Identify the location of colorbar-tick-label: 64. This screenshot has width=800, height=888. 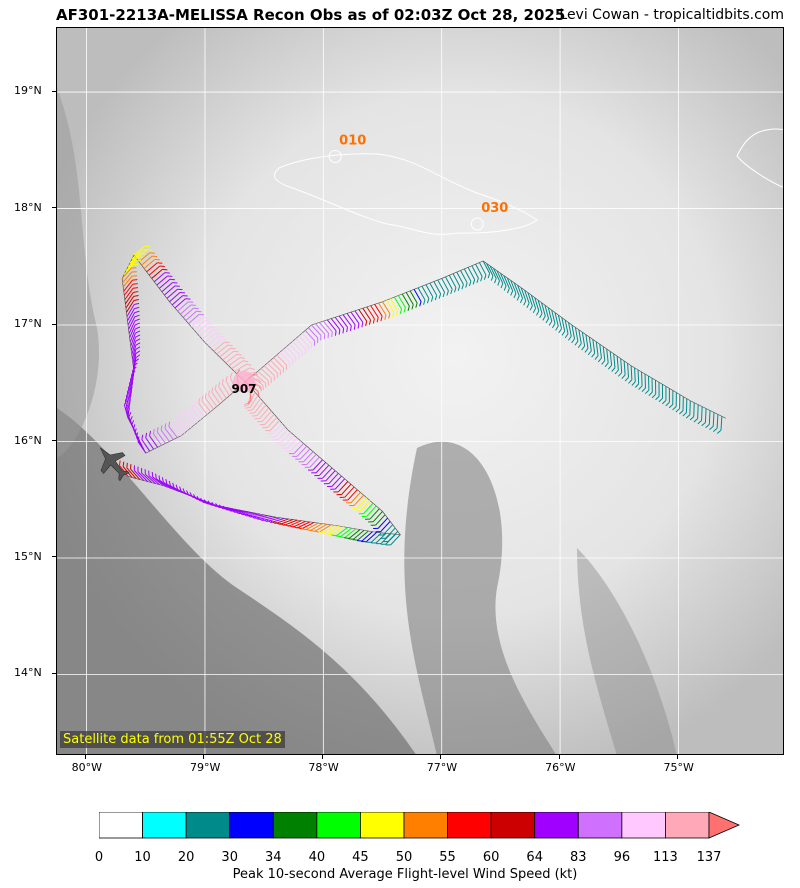
(534, 857).